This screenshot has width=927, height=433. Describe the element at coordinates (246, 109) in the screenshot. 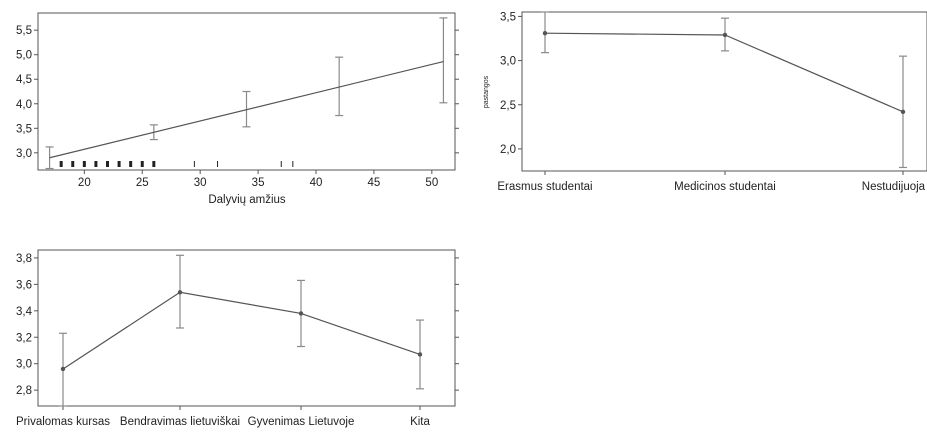

I see `fit-line` at that location.